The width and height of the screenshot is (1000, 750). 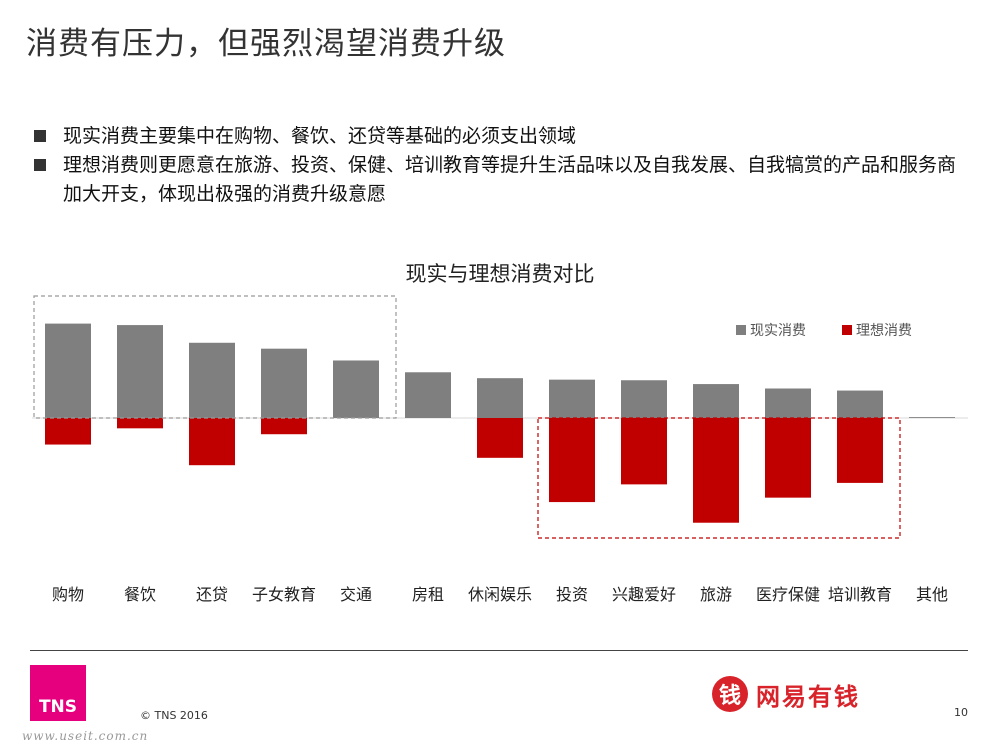 I want to click on brand-logo: 钱 网易有钱, so click(x=786, y=694).